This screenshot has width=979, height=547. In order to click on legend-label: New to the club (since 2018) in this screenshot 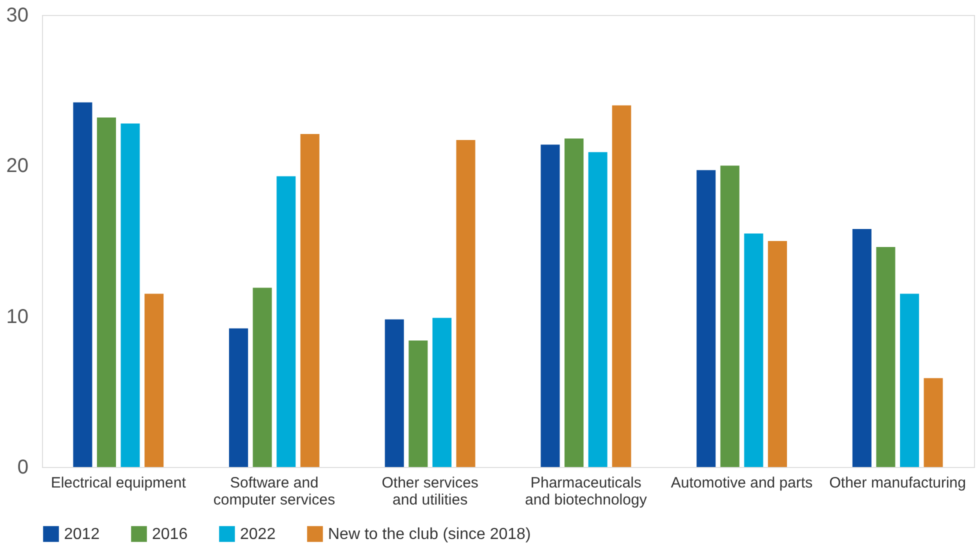, I will do `click(429, 534)`.